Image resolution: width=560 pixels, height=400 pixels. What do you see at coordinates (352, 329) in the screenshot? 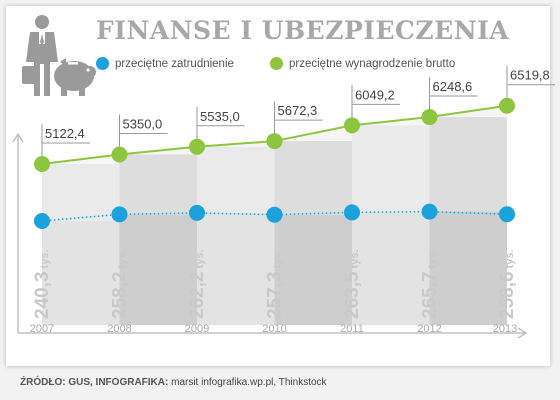
I see `year-tick-label: 2011` at bounding box center [352, 329].